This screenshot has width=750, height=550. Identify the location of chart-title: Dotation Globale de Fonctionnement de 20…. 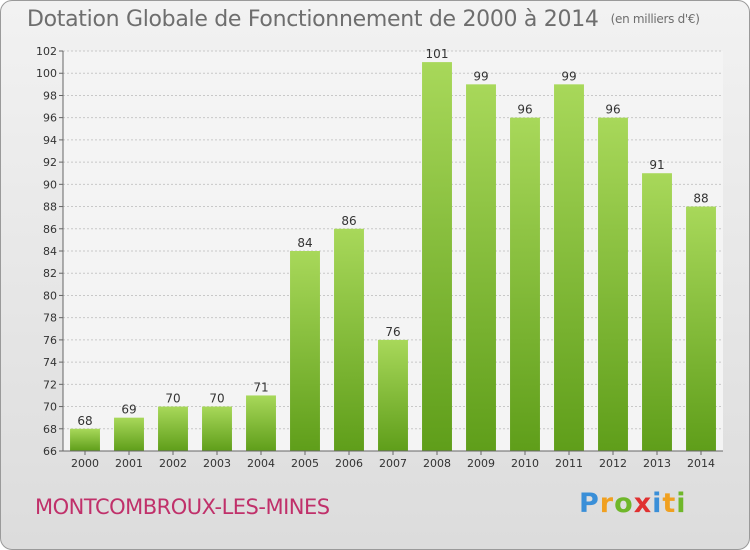
(363, 19).